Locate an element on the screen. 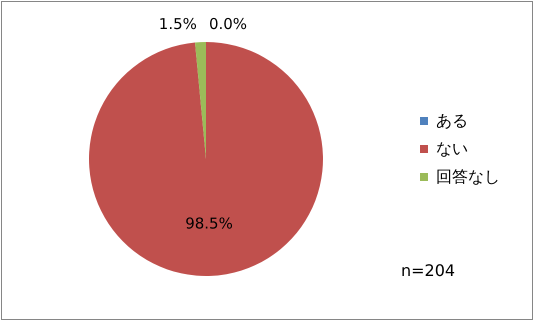 Image resolution: width=533 pixels, height=320 pixels. data-label: 98.5% is located at coordinates (209, 223).